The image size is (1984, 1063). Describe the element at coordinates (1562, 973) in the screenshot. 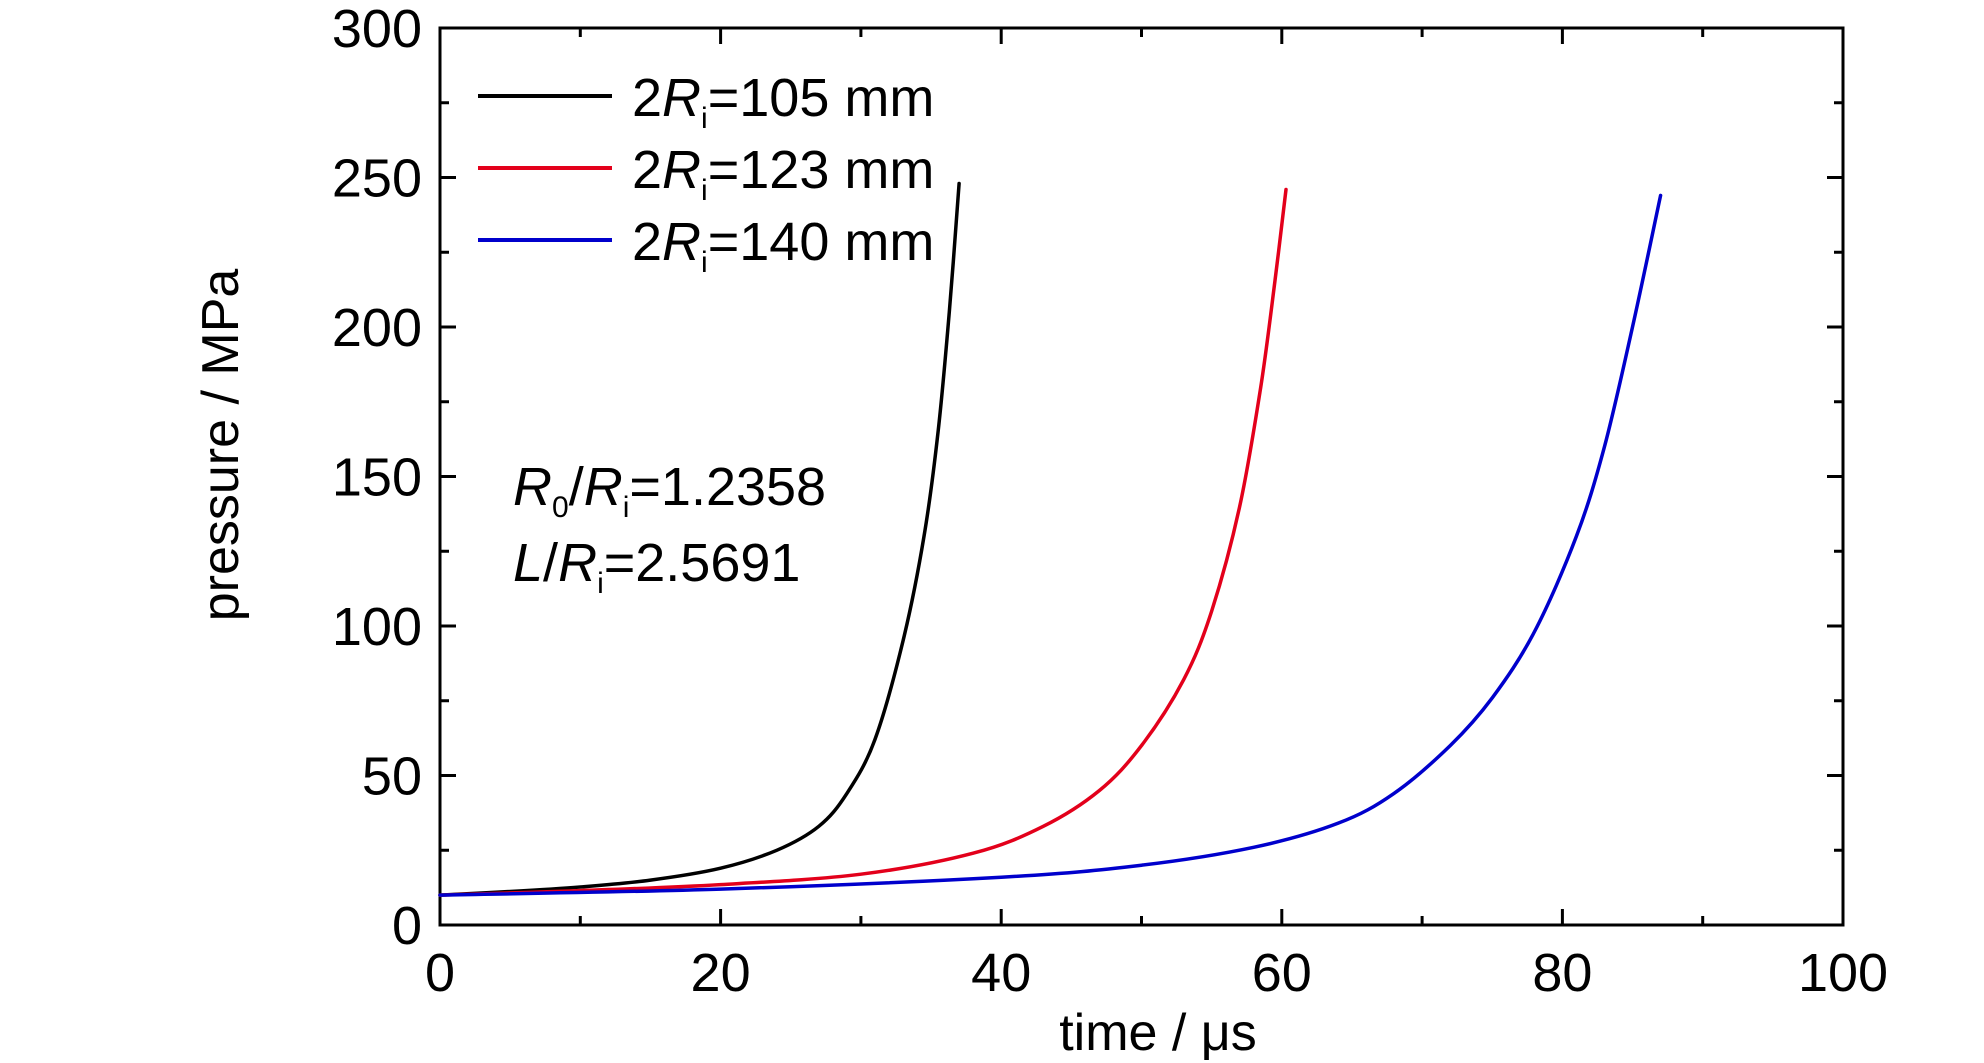

I see `x-tick-label: 80` at that location.